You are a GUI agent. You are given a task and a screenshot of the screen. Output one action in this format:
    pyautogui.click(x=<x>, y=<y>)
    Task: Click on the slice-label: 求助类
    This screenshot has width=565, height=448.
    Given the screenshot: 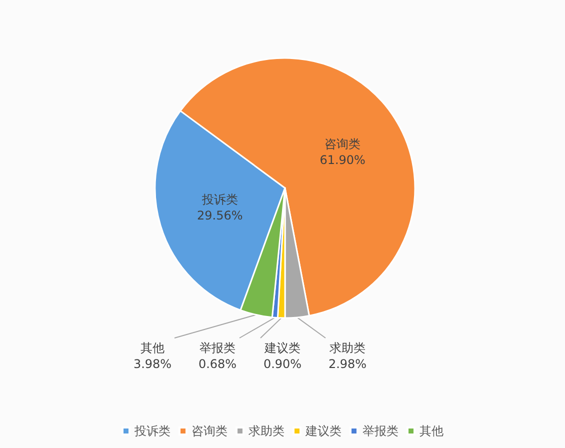 What is the action you would take?
    pyautogui.click(x=348, y=348)
    